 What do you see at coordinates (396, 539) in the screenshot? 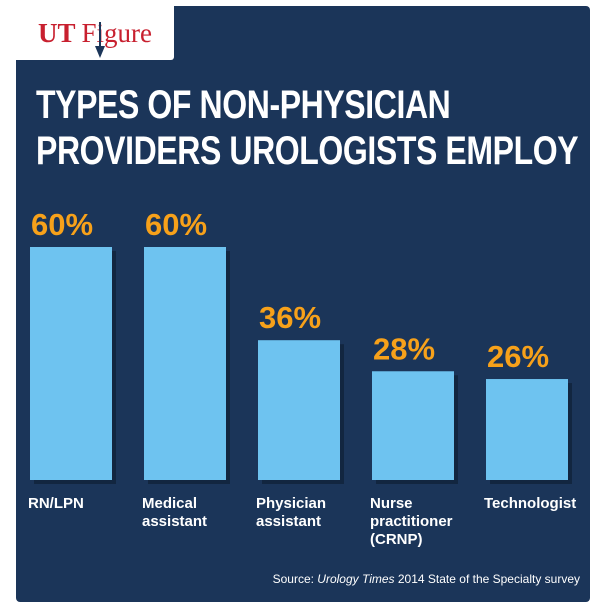
I see `category-label-line: (CRNP)` at bounding box center [396, 539].